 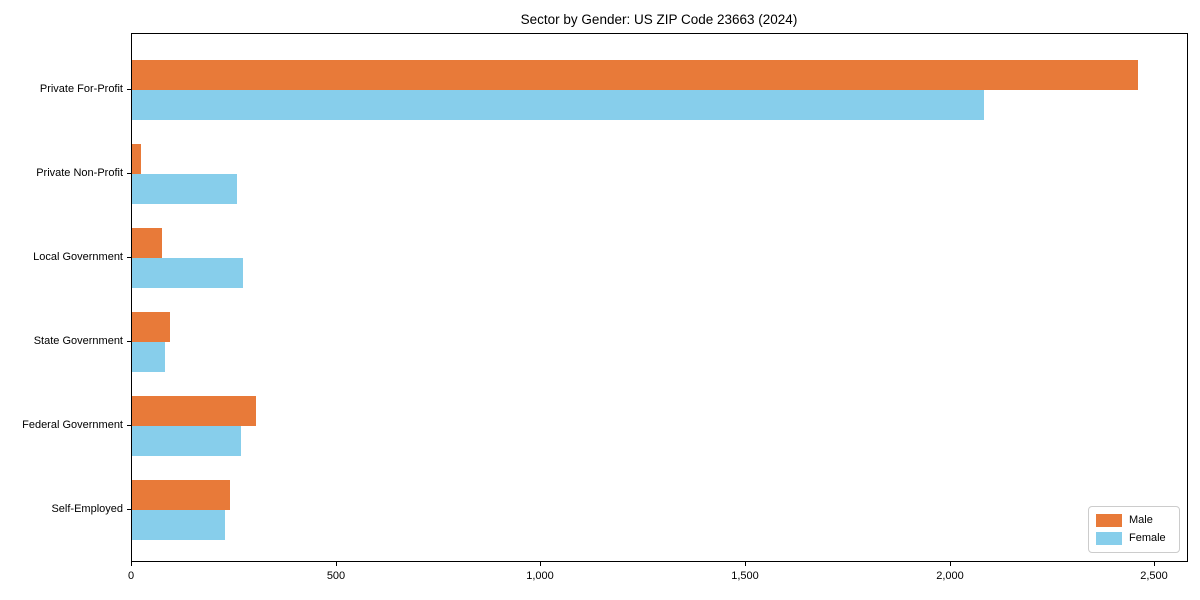 What do you see at coordinates (78, 257) in the screenshot?
I see `ytick-label-local-government: Local Government` at bounding box center [78, 257].